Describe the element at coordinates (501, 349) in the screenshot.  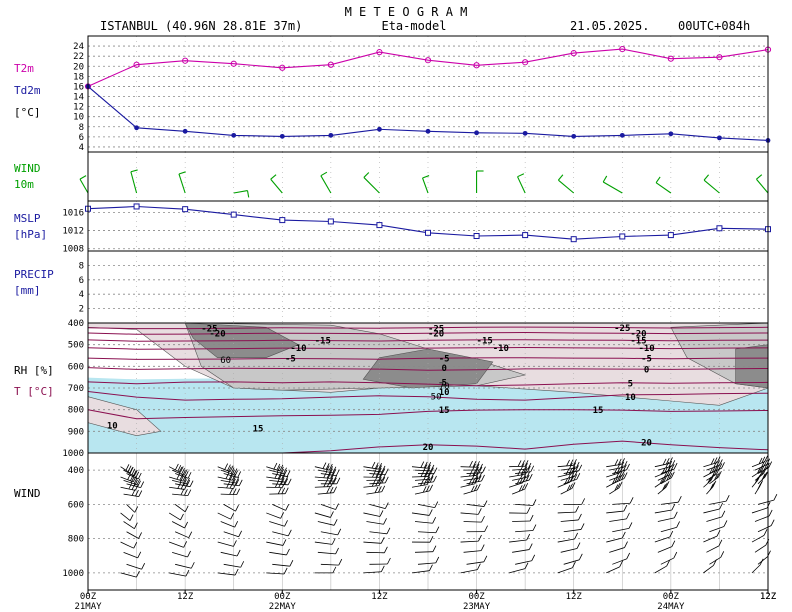
I see `isotherm-label: -10` at that location.